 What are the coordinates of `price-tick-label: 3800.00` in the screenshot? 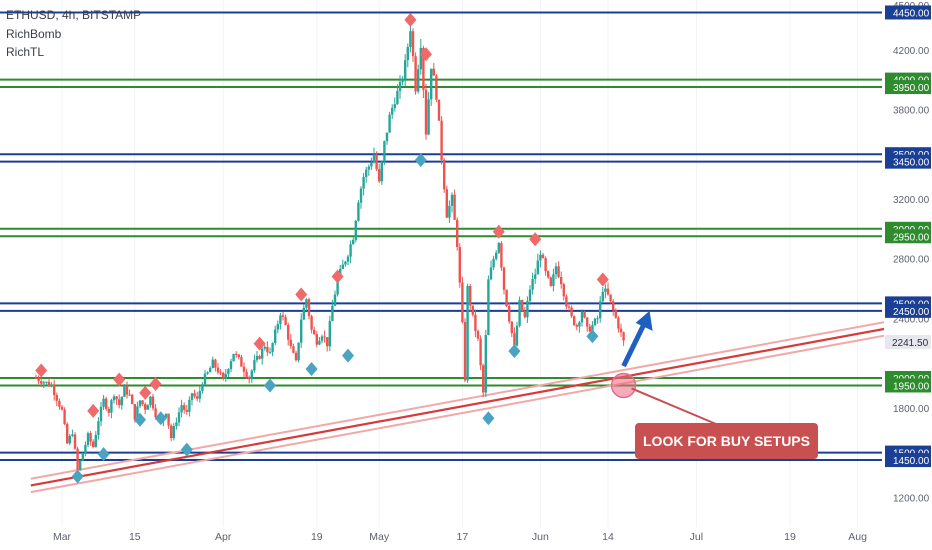 It's located at (911, 110).